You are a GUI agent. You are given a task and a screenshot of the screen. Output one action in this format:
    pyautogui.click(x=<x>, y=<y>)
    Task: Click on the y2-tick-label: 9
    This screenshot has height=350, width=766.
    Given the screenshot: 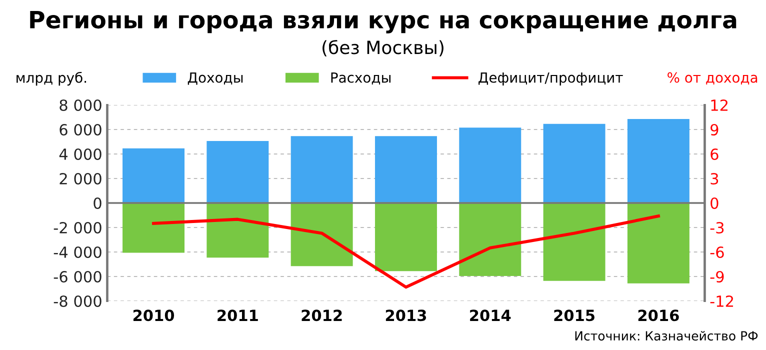 What is the action you would take?
    pyautogui.click(x=714, y=130)
    